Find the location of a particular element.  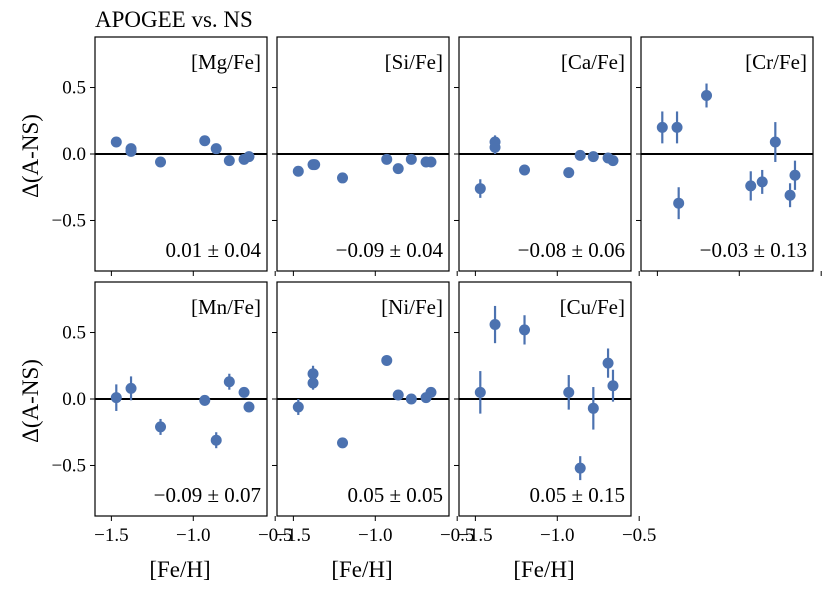

figure-title: APOGEE vs. NS is located at coordinates (174, 19).